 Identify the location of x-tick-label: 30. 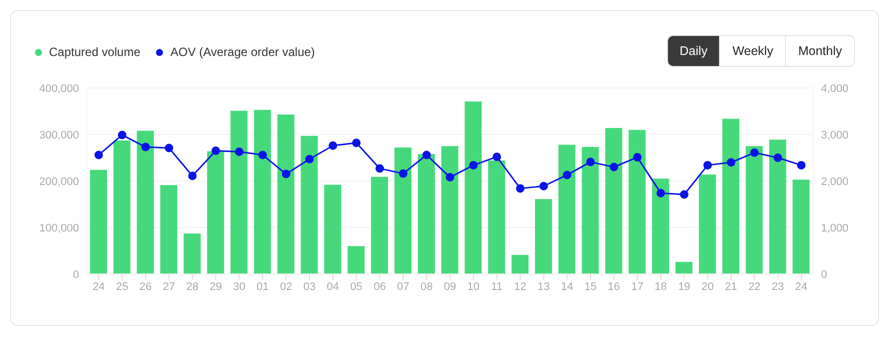
(239, 286).